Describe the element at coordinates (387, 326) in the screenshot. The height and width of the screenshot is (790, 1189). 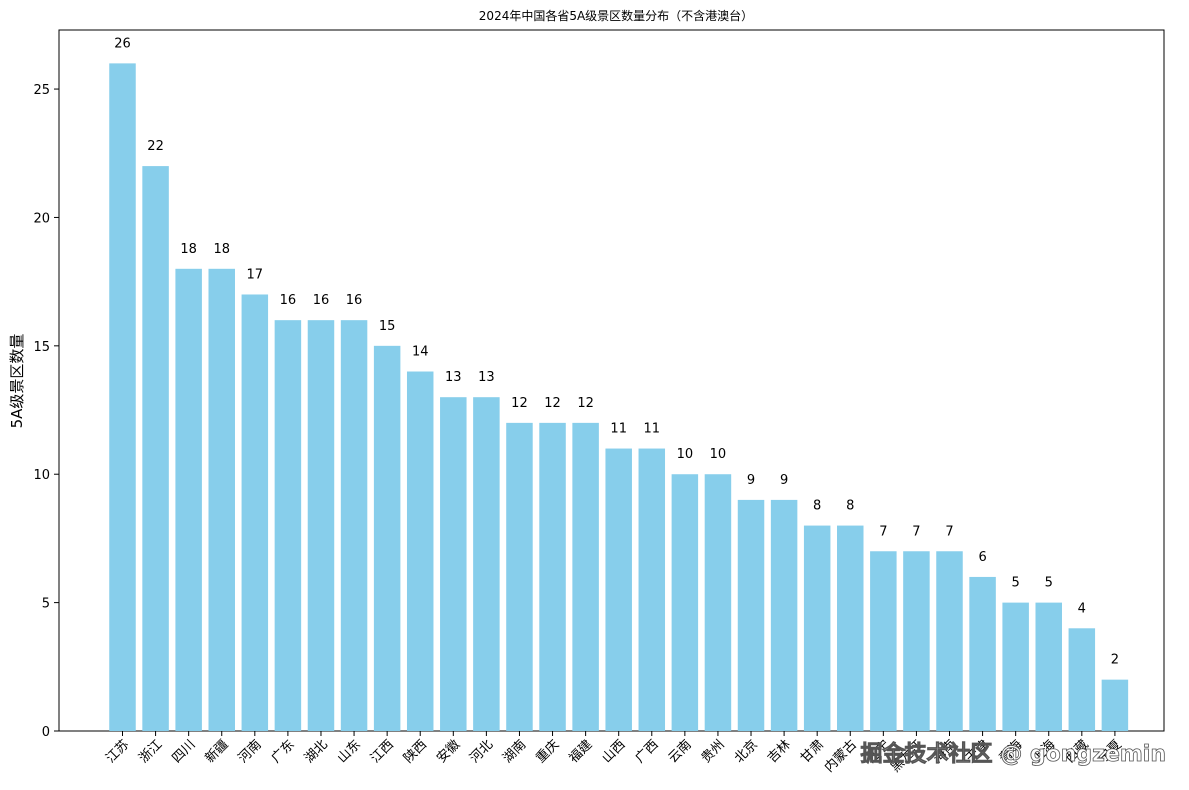
I see `bar-value-label: 15` at that location.